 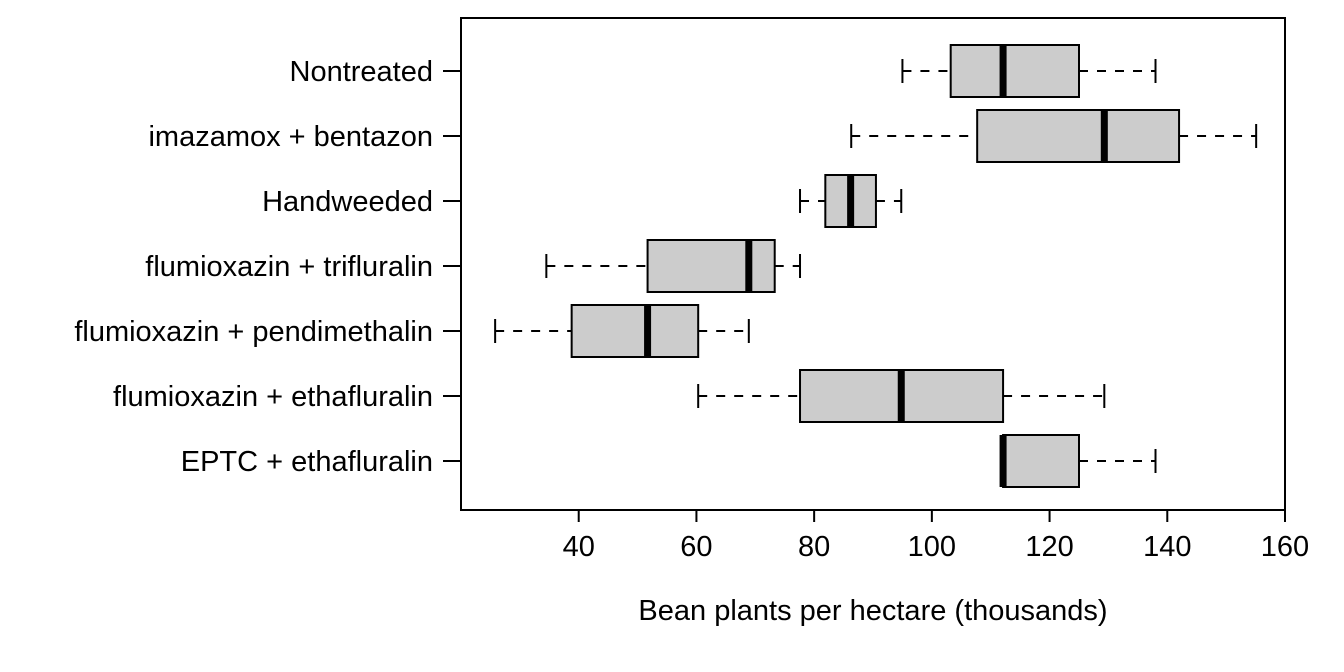 What do you see at coordinates (1285, 547) in the screenshot?
I see `x-tick-label: 160` at bounding box center [1285, 547].